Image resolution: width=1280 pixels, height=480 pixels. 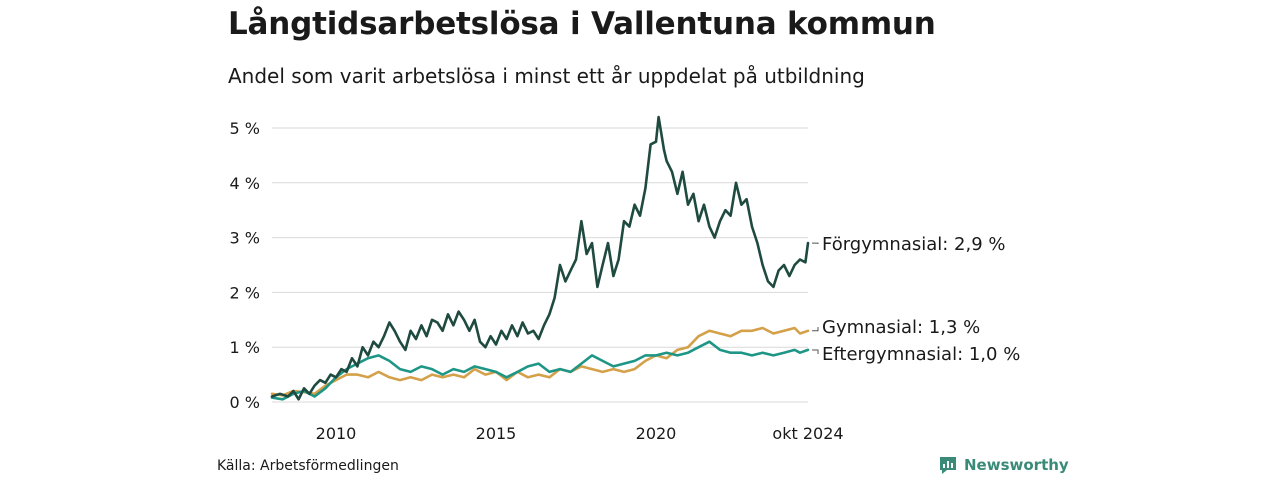 I want to click on x-tick-label-okt-2024: okt 2024, so click(x=807, y=433).